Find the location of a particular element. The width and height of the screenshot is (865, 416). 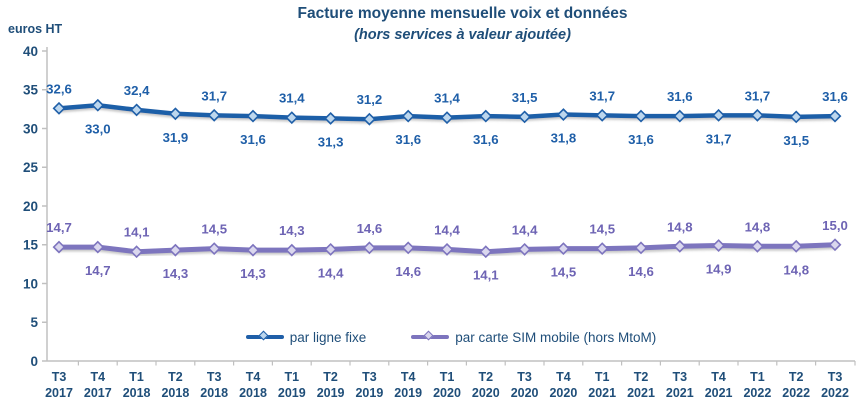

y-axis-tick-label: 15 is located at coordinates (31, 245).